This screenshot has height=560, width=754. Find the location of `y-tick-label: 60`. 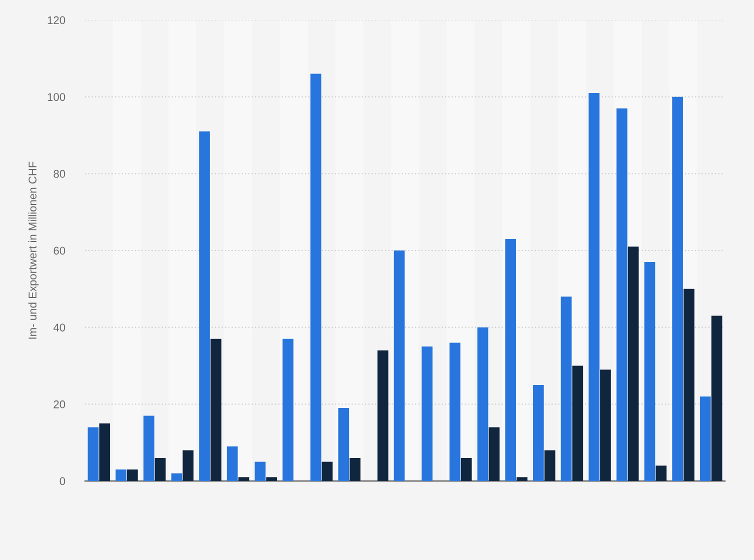

y-tick-label: 60 is located at coordinates (60, 250).